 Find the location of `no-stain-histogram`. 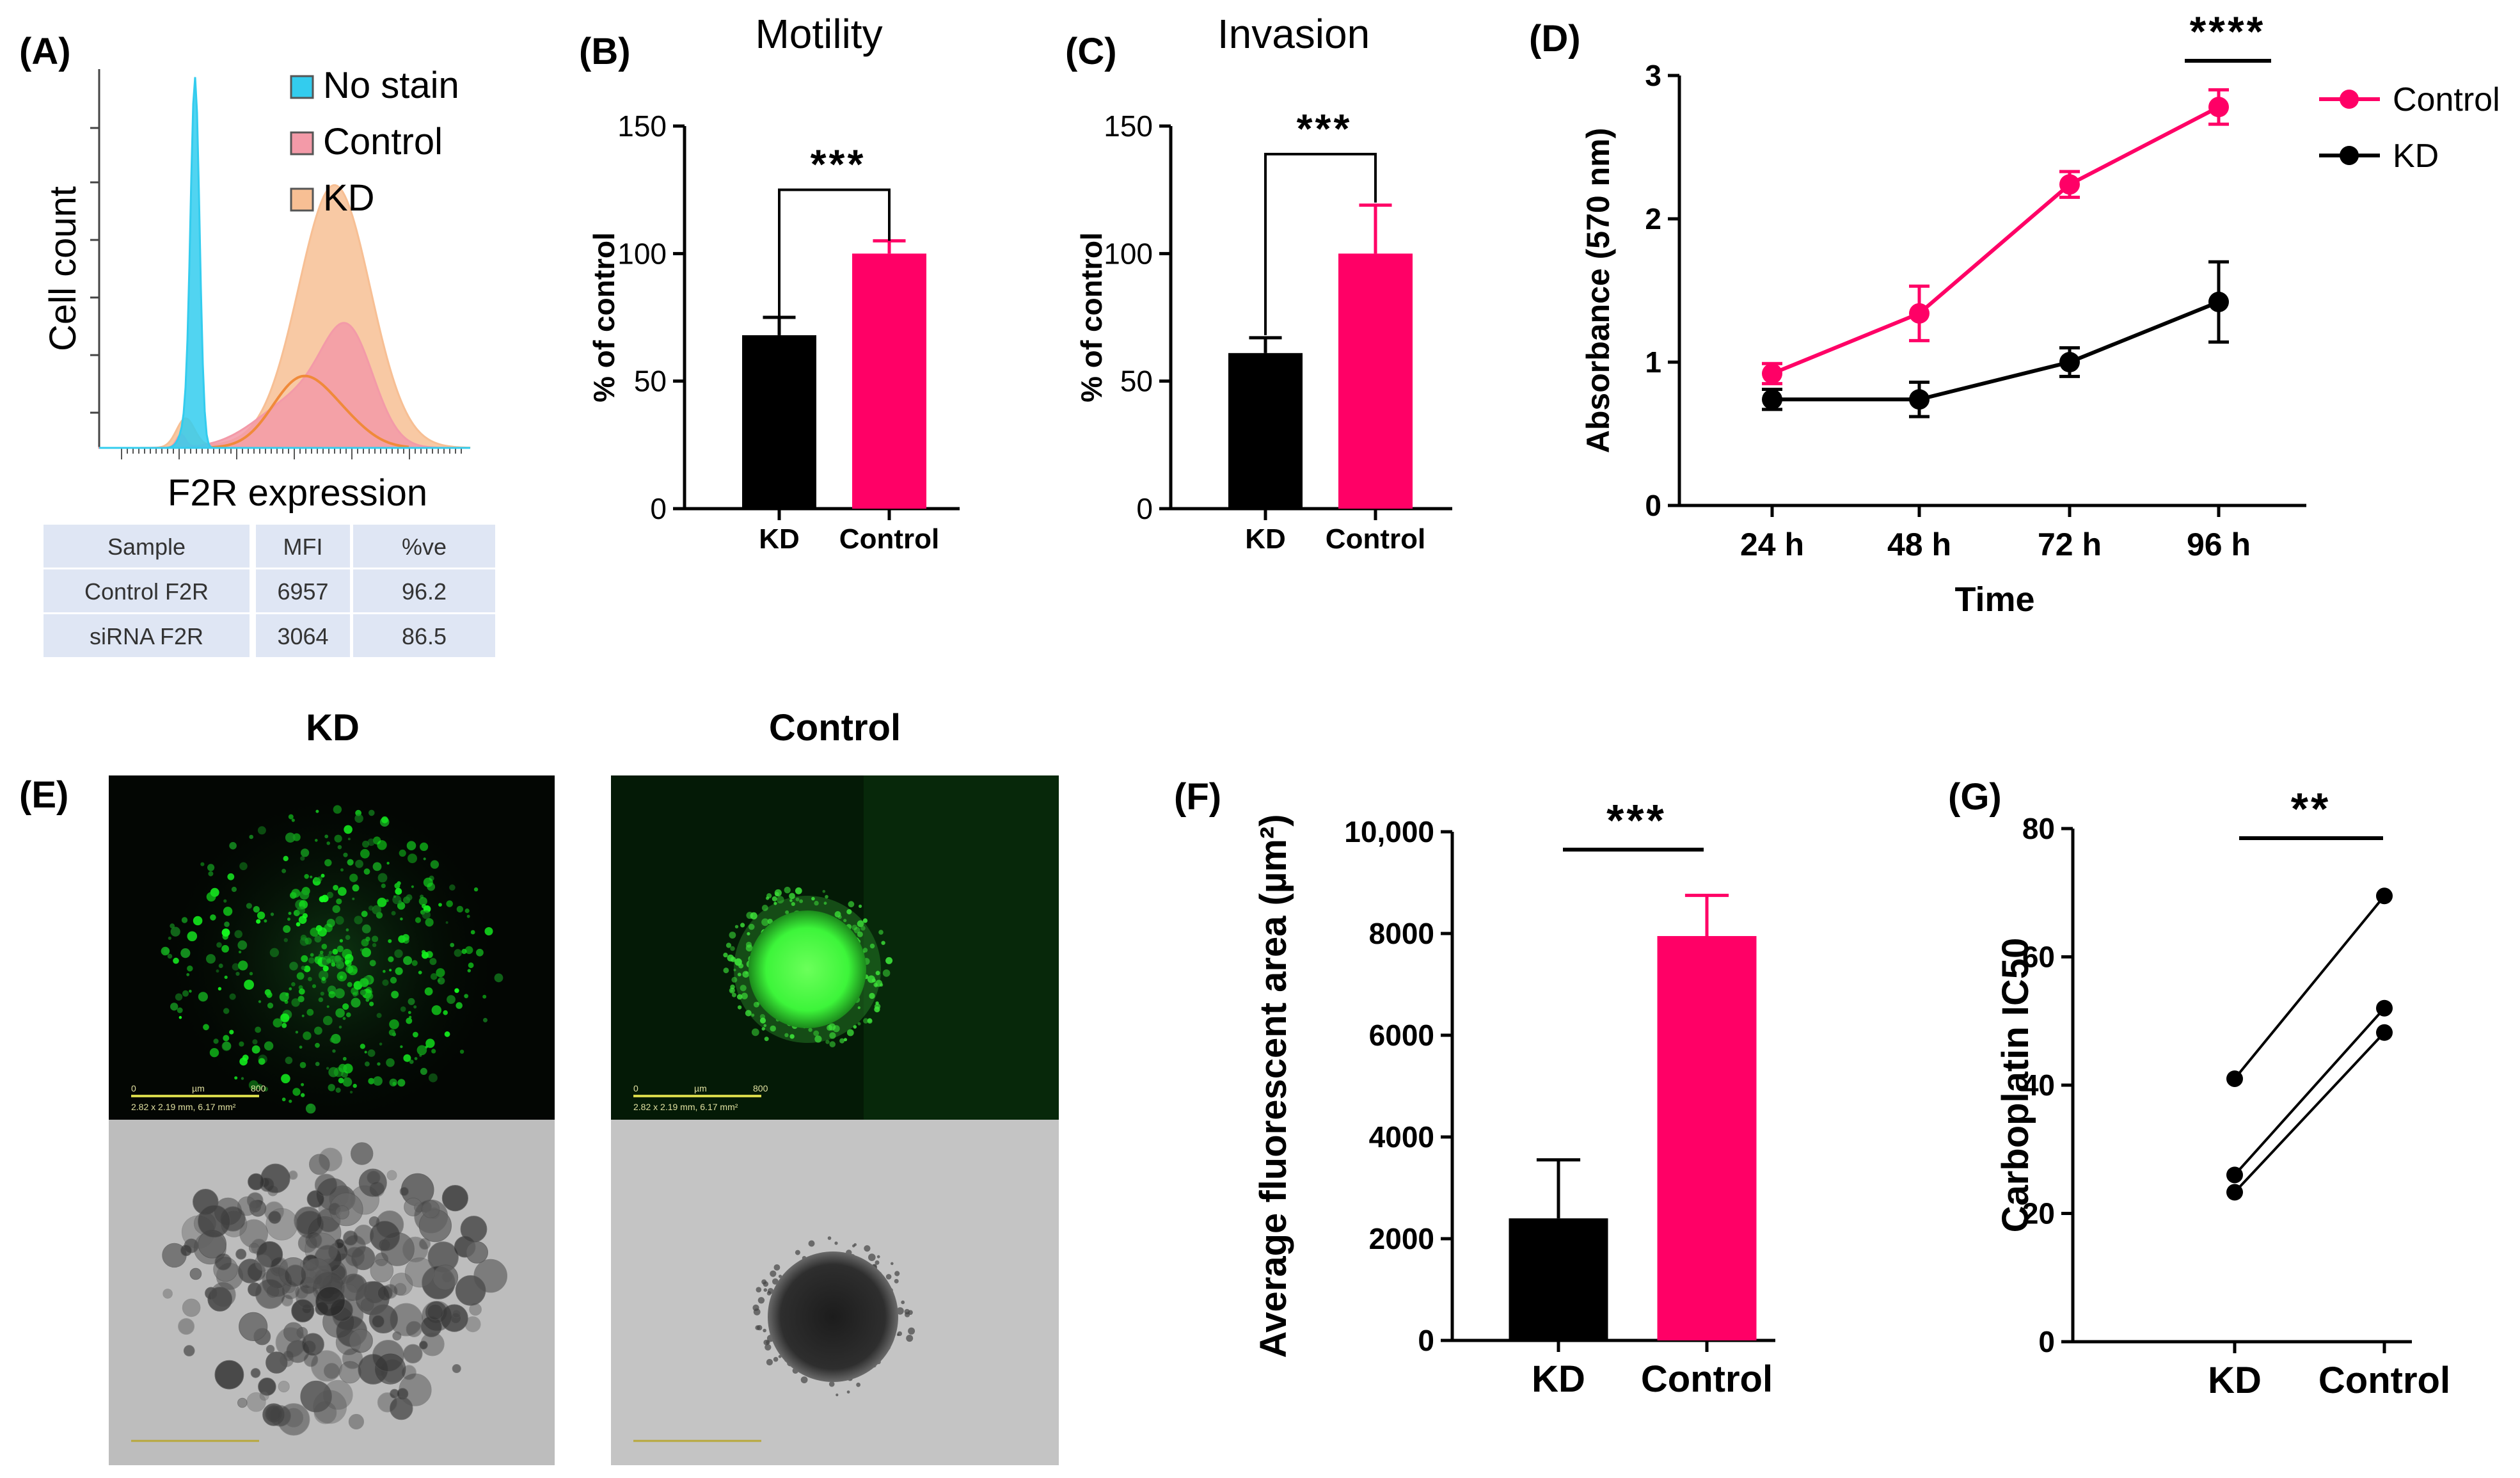

no-stain-histogram is located at coordinates (284, 263).